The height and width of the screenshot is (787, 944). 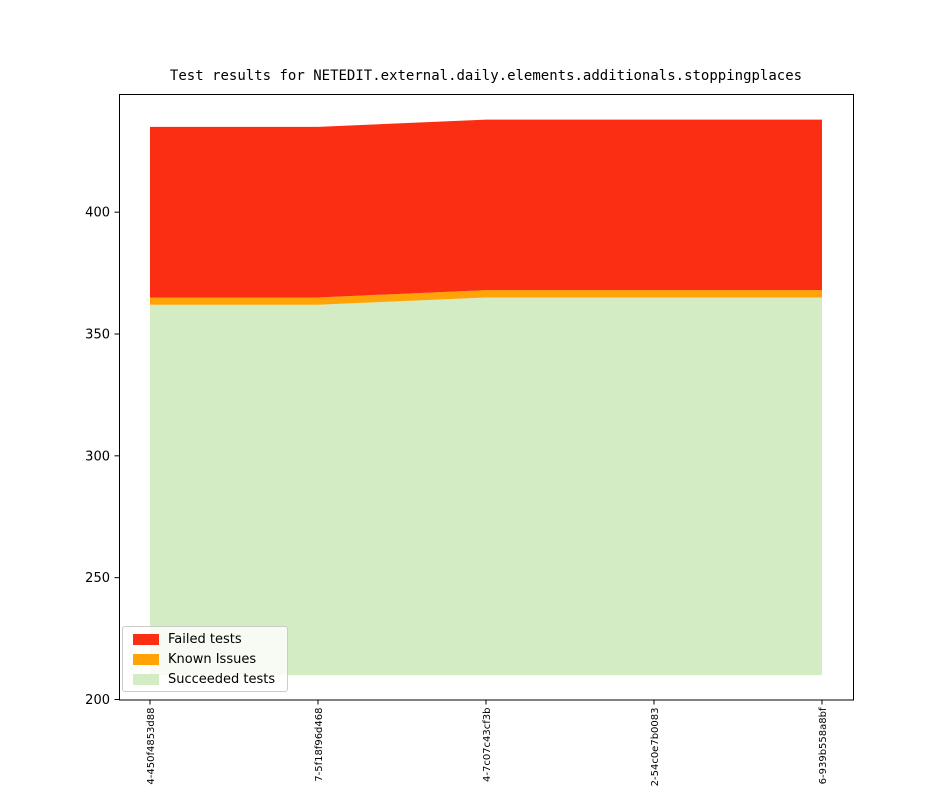 I want to click on legend-item-known-issues: Known Issues, so click(x=205, y=659).